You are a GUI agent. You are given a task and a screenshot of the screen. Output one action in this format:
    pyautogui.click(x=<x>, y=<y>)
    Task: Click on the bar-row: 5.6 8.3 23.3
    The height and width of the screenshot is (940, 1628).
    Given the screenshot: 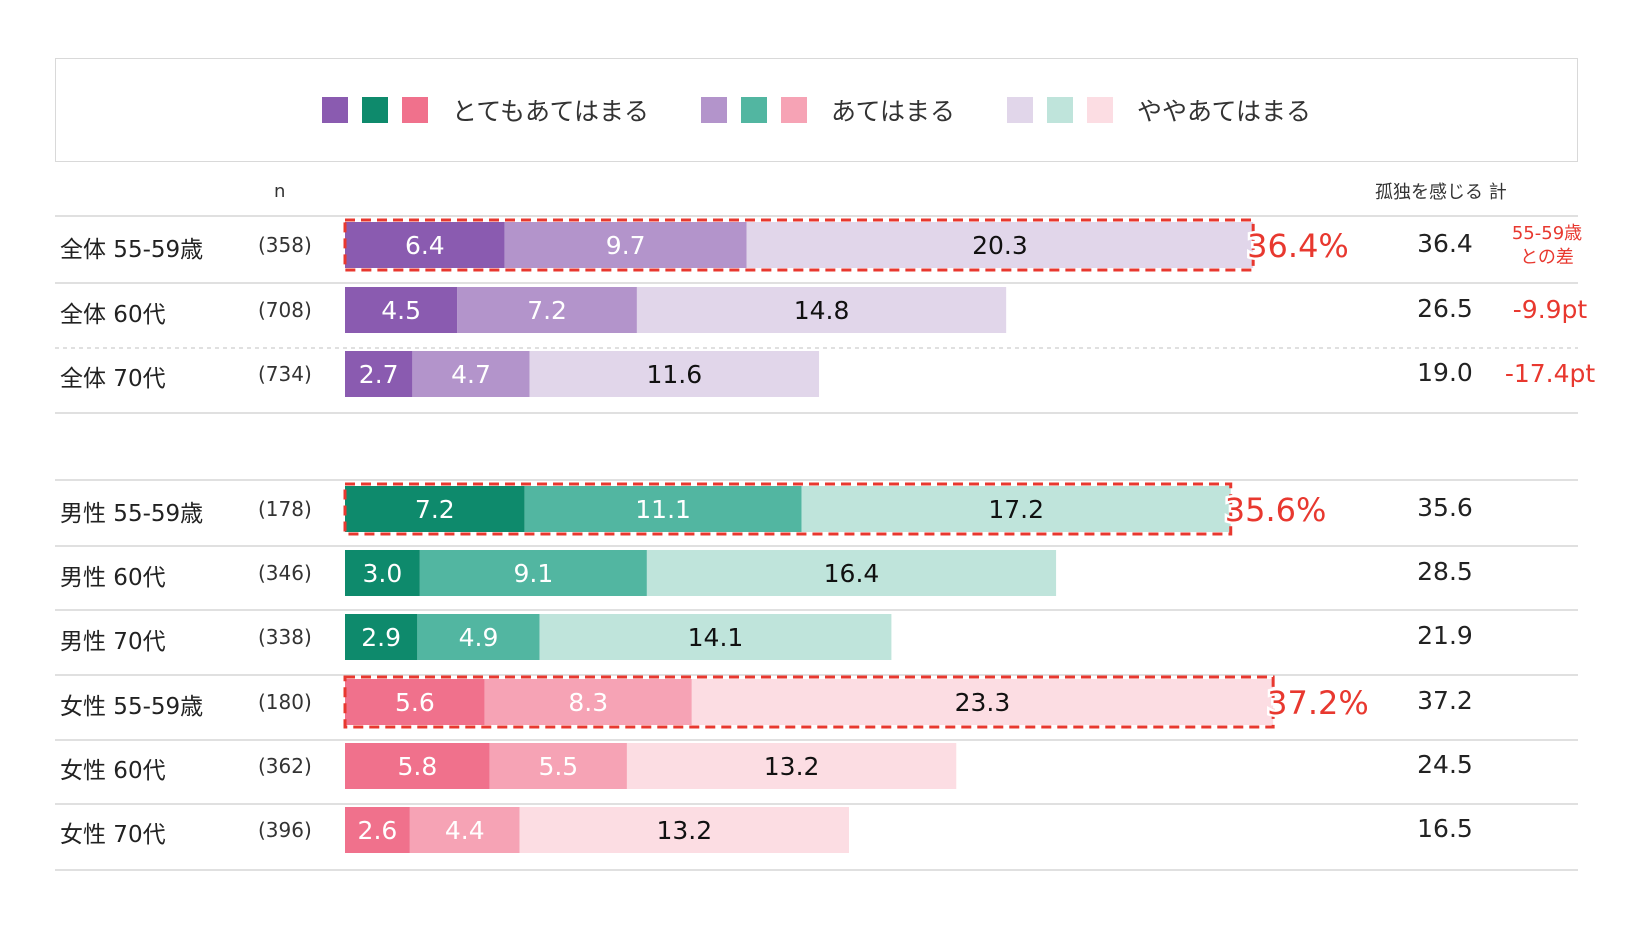 What is the action you would take?
    pyautogui.click(x=809, y=702)
    